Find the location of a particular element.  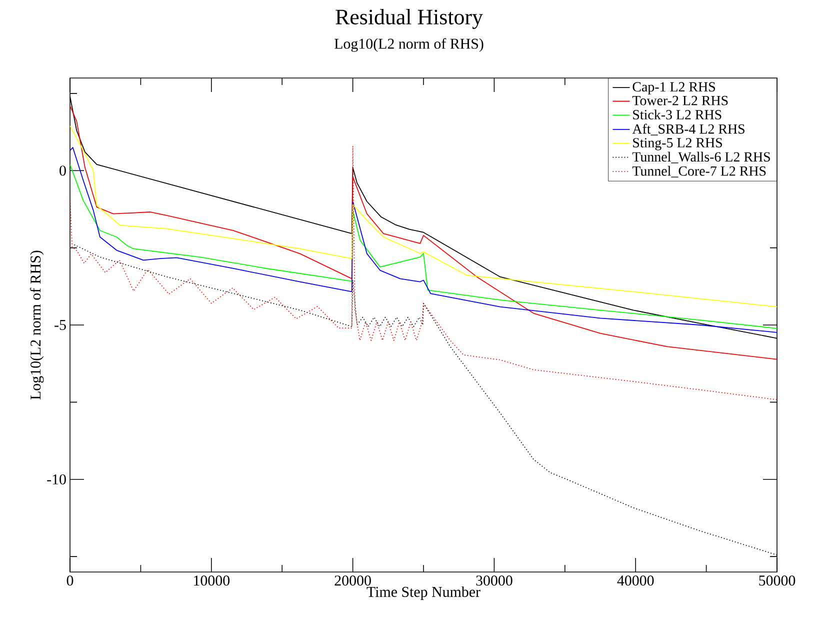

y-tick-label: 0 is located at coordinates (63, 171).